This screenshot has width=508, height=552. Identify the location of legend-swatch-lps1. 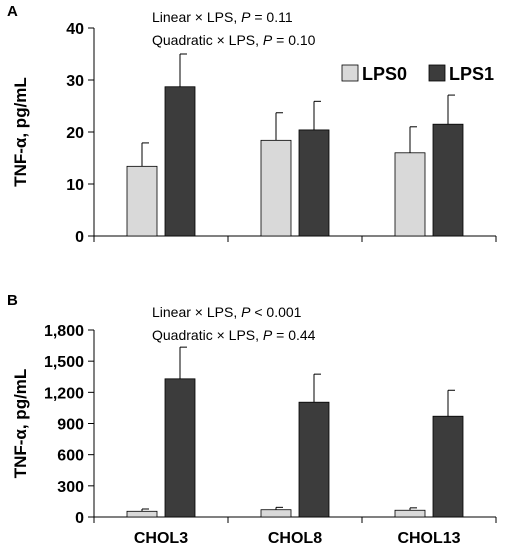
(437, 73).